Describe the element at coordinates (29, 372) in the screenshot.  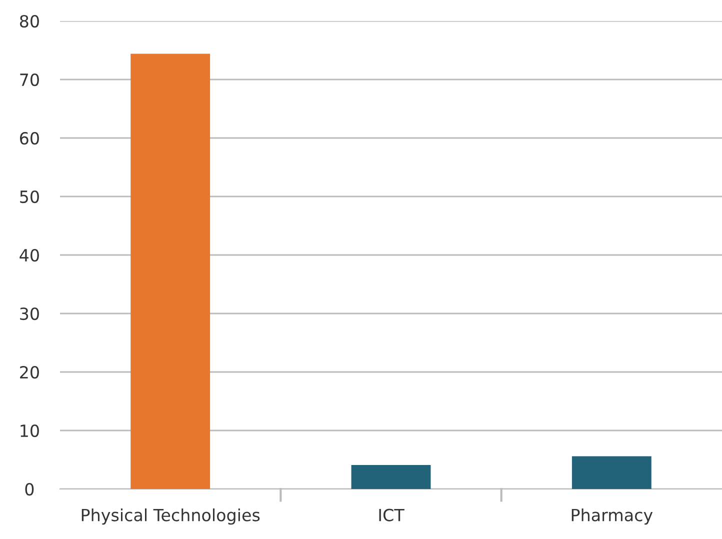
I see `y-tick-label: 20` at that location.